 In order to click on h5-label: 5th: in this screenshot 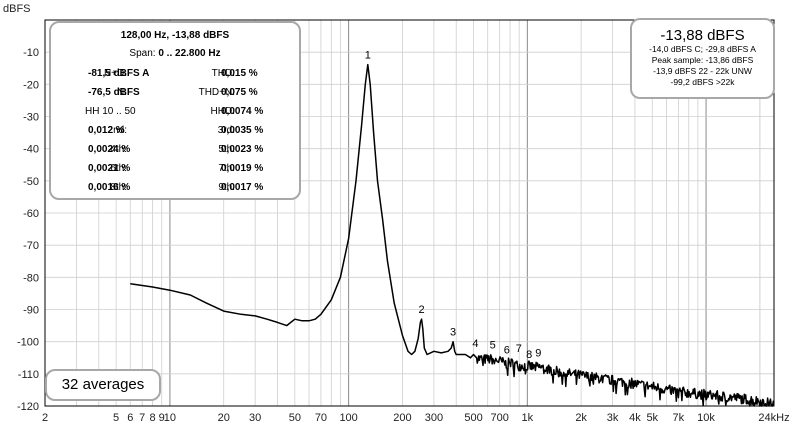, I will do `click(226, 149)`.